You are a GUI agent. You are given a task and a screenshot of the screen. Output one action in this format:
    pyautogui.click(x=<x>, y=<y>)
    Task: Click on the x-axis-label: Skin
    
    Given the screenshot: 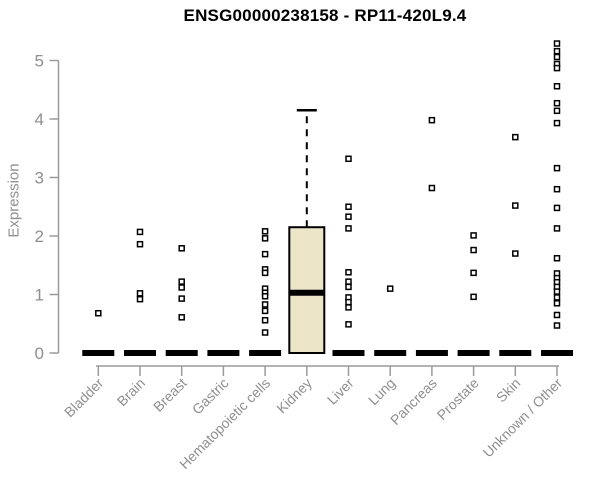 What is the action you would take?
    pyautogui.click(x=508, y=390)
    